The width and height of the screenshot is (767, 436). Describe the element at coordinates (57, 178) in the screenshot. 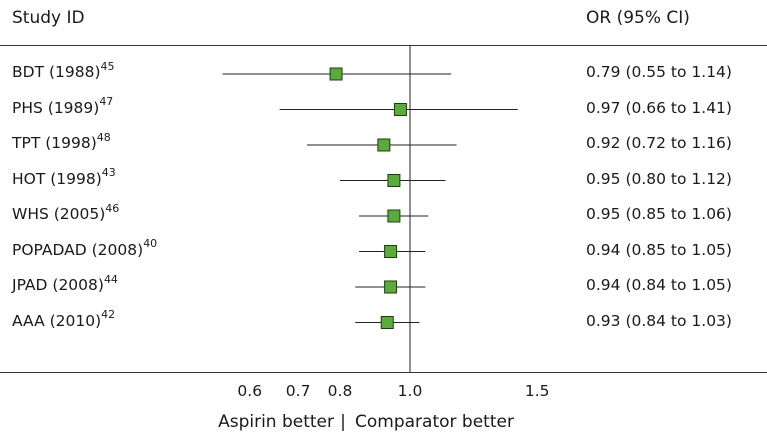

I see `study-name: HOT (1998)` at that location.